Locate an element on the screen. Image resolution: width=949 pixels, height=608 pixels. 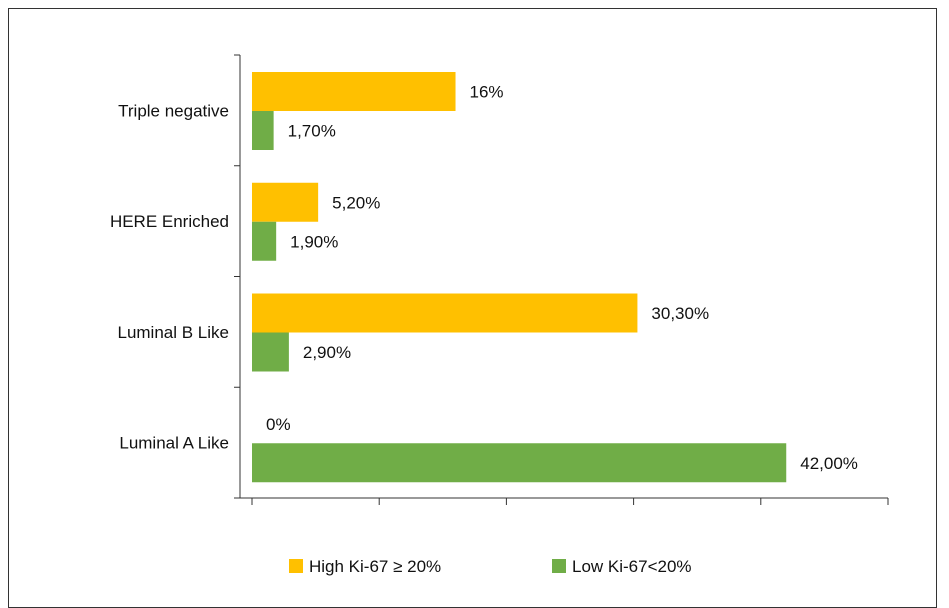
bar-low-ki-67-20-here-enriched is located at coordinates (264, 241).